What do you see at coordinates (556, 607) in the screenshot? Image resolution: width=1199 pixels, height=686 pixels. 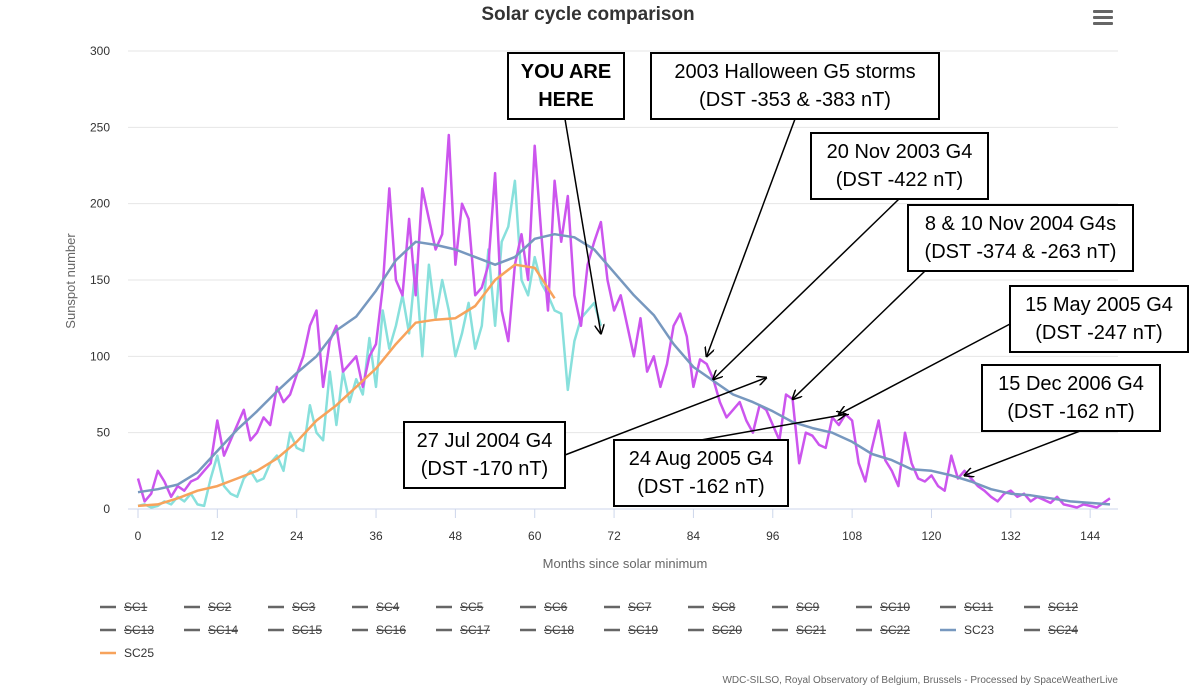 I see `legend-label: SC6` at bounding box center [556, 607].